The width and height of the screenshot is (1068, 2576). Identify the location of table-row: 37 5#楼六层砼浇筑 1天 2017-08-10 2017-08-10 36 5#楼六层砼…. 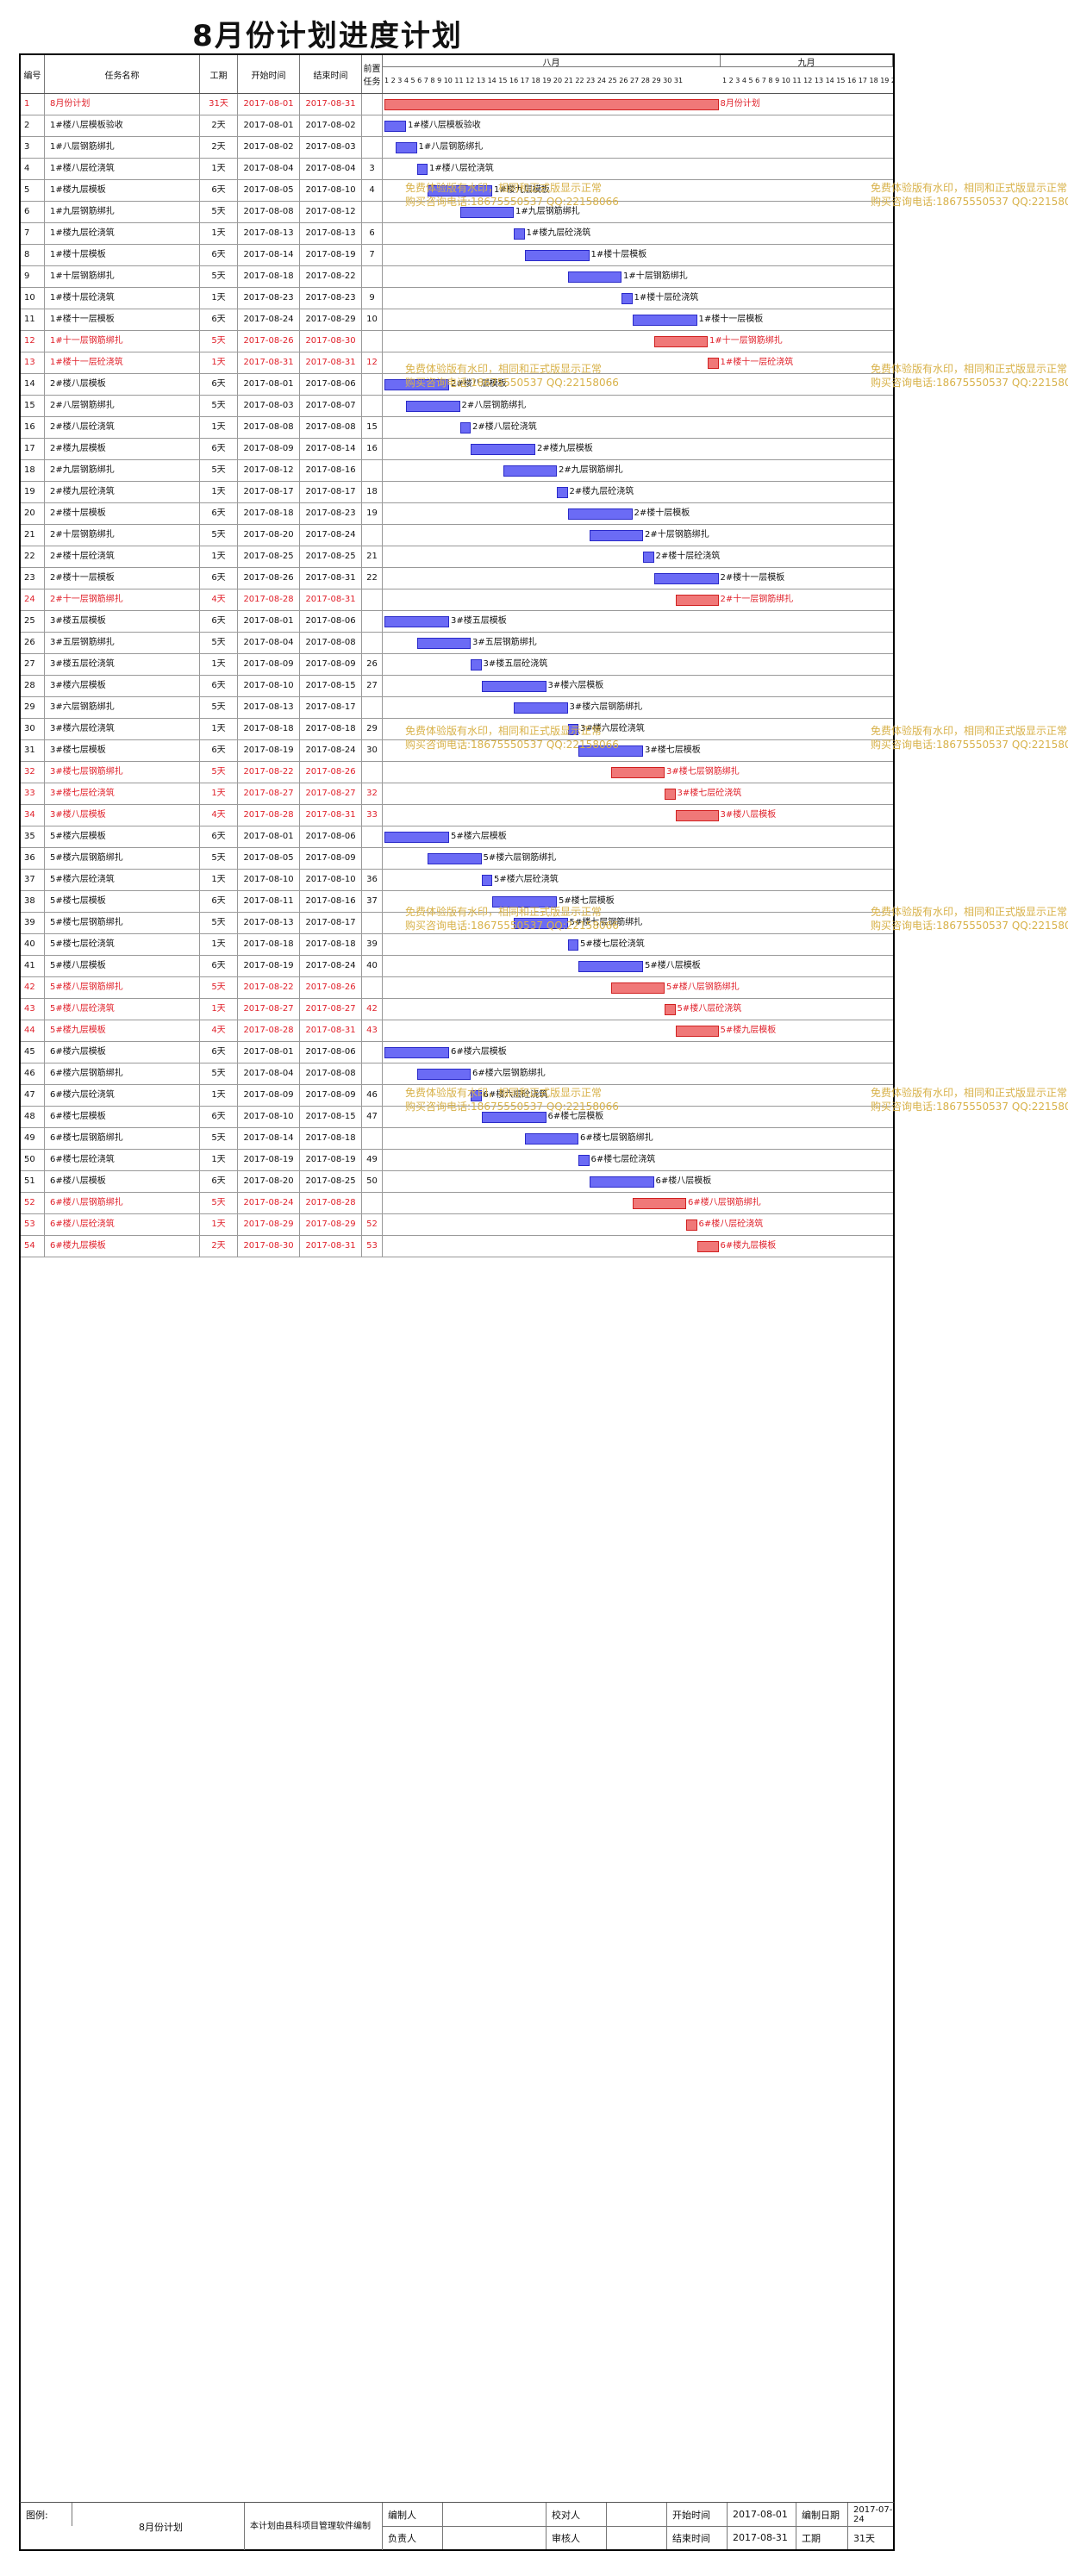
(457, 880).